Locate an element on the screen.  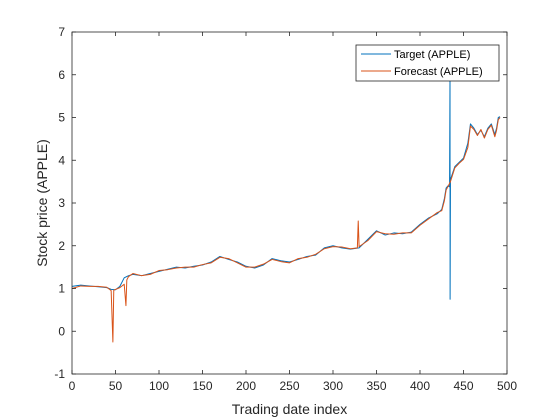
y-tick-label: 1 is located at coordinates (61, 289).